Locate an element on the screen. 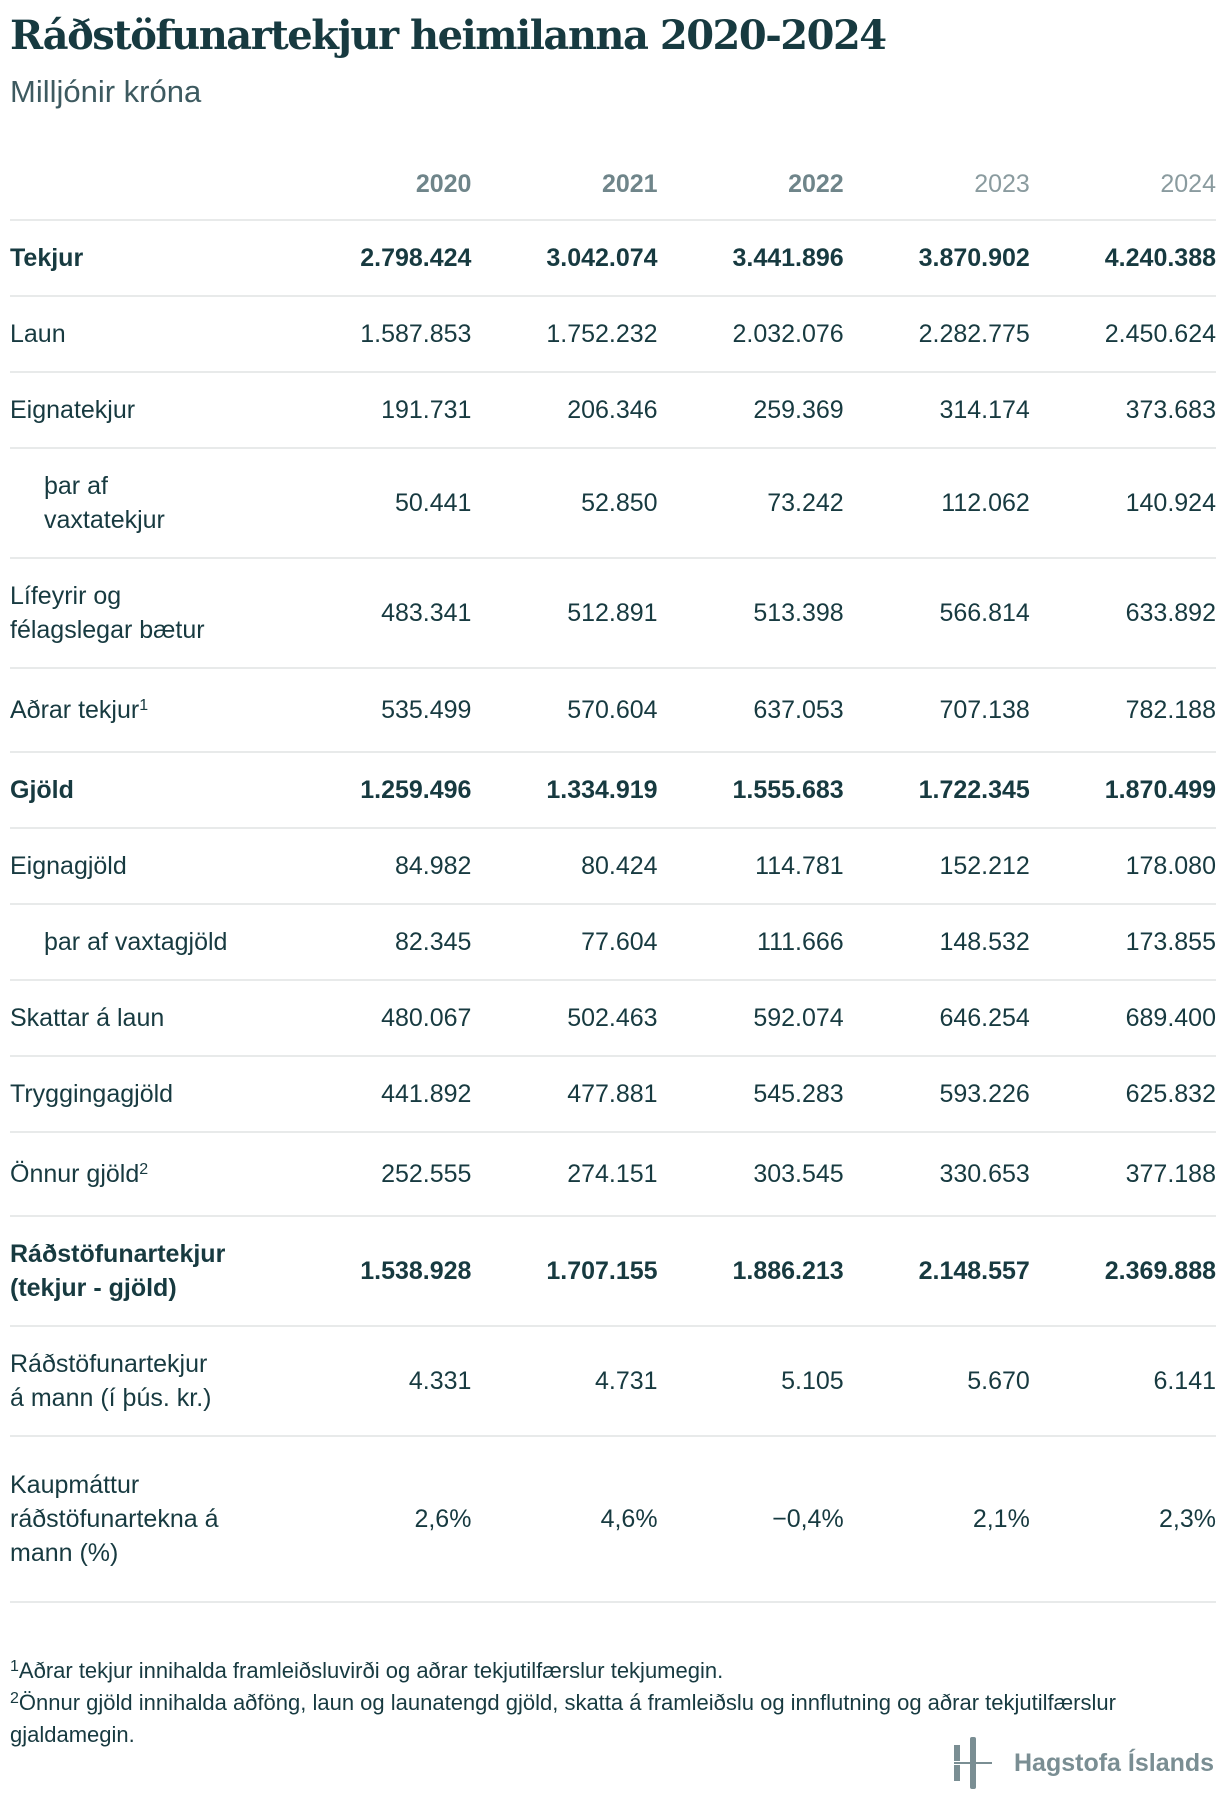 The width and height of the screenshot is (1220, 1814). row-label: Önnur gjöld2 is located at coordinates (148, 1174).